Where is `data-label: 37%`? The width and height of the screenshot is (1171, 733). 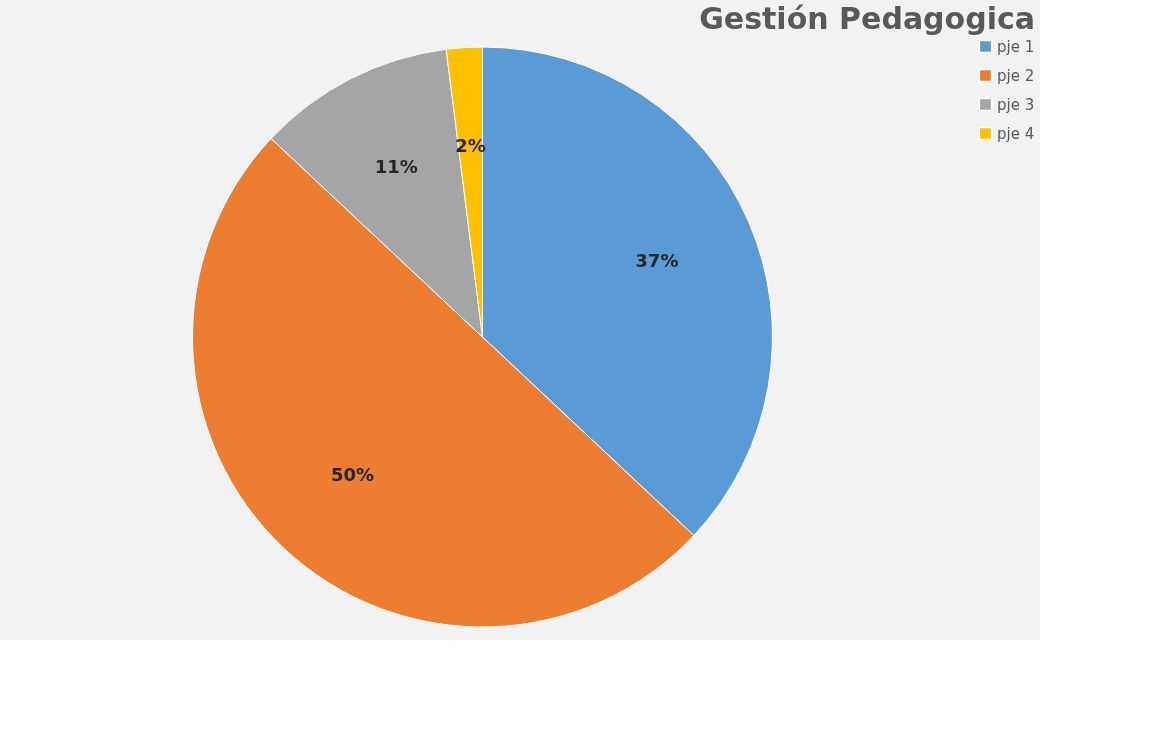
data-label: 37% is located at coordinates (657, 260).